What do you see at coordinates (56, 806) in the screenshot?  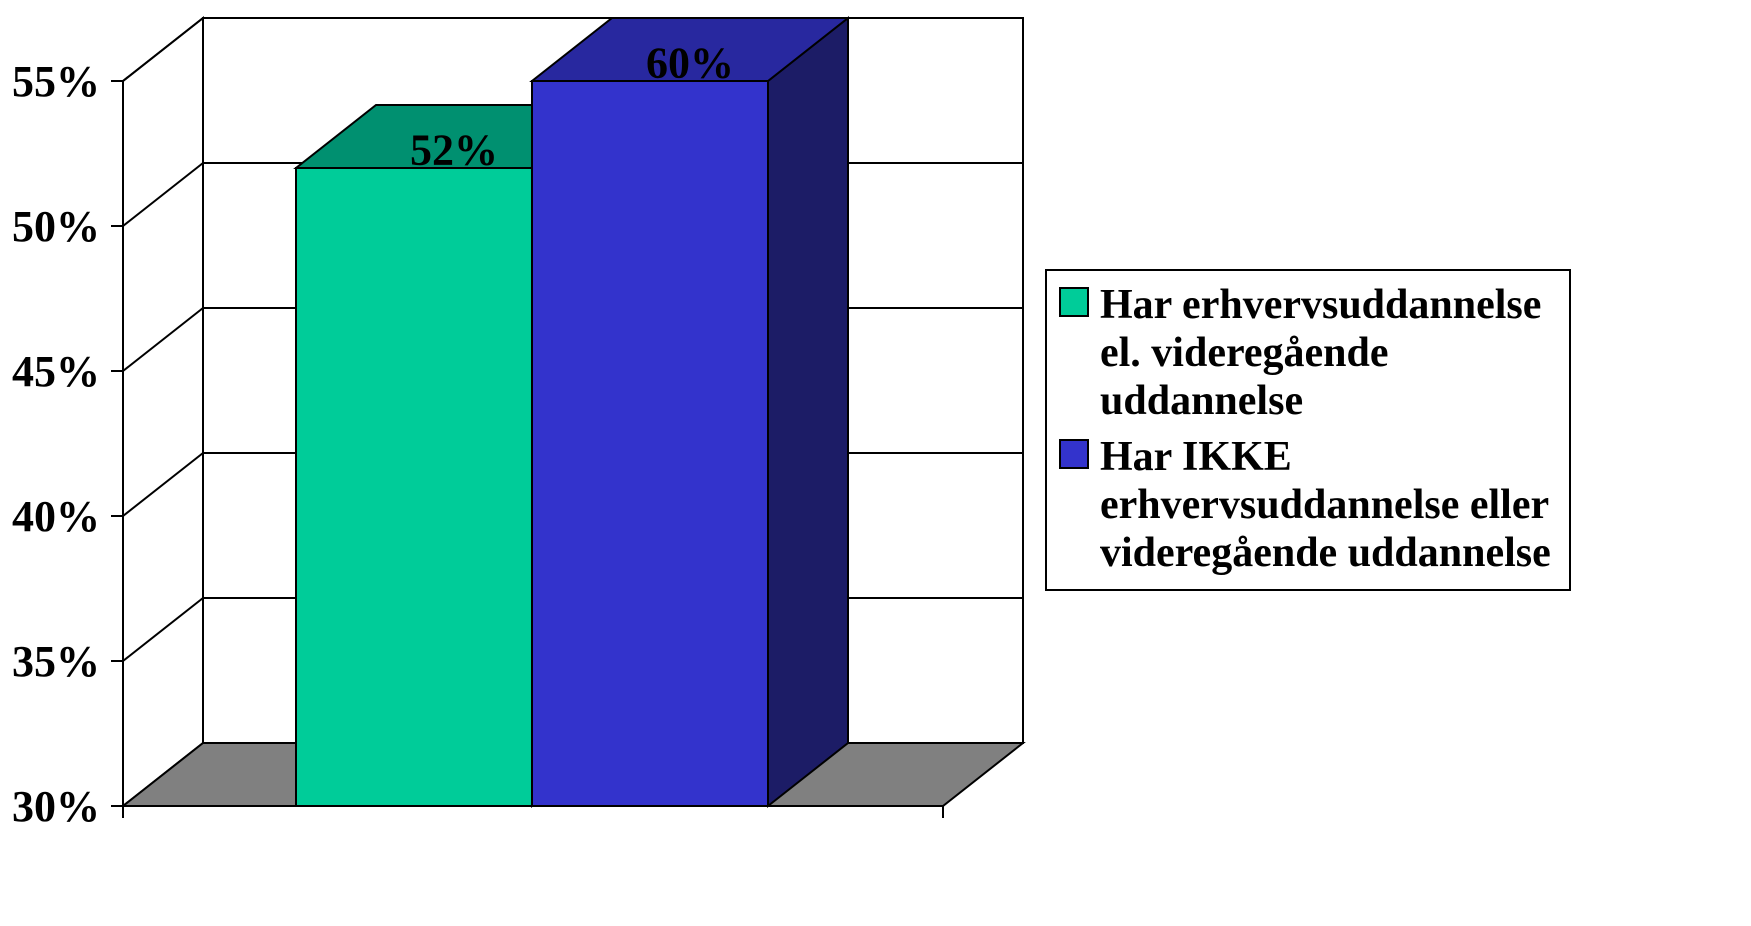 I see `y-tick-label: 30%` at bounding box center [56, 806].